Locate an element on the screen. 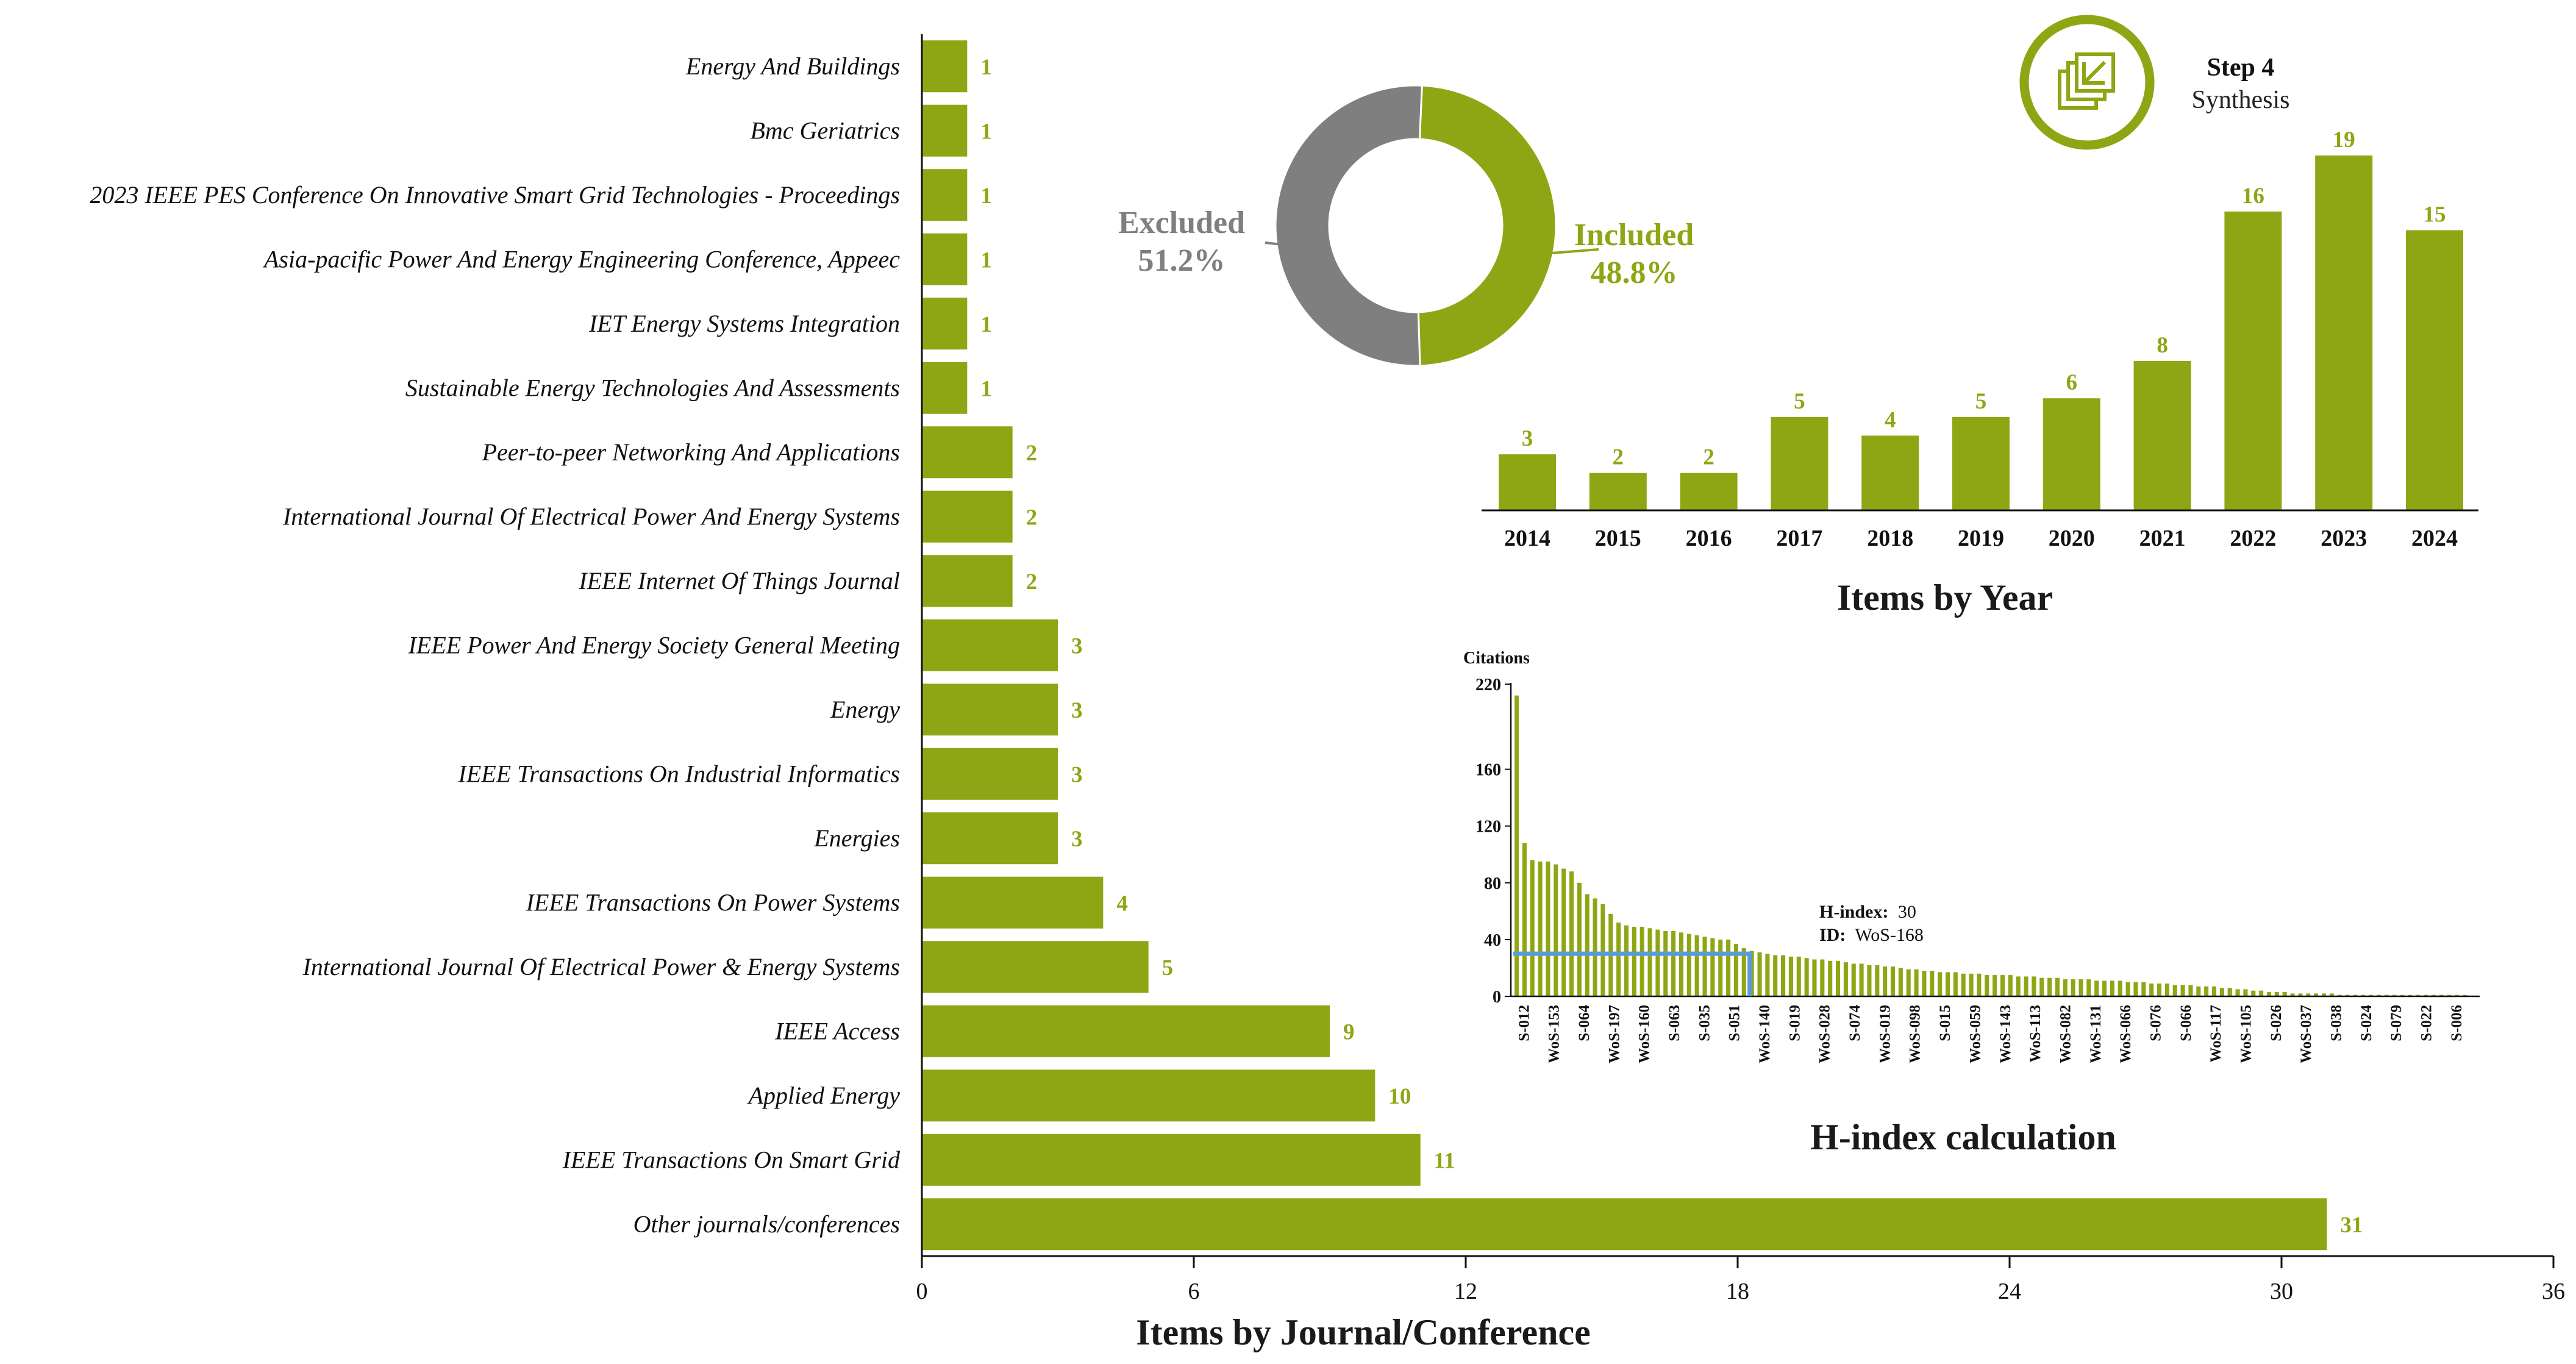  journal-bar-value: 3 is located at coordinates (1077, 839).